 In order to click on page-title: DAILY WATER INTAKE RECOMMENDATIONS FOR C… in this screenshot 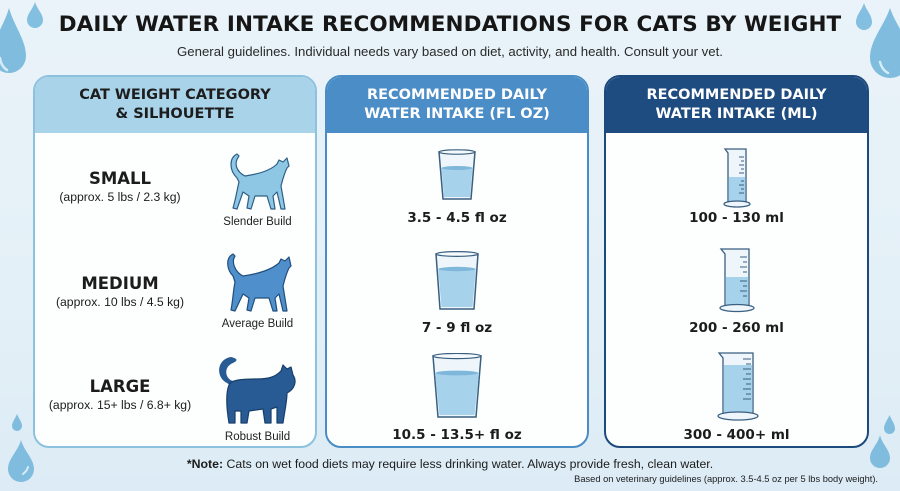, I will do `click(450, 24)`.